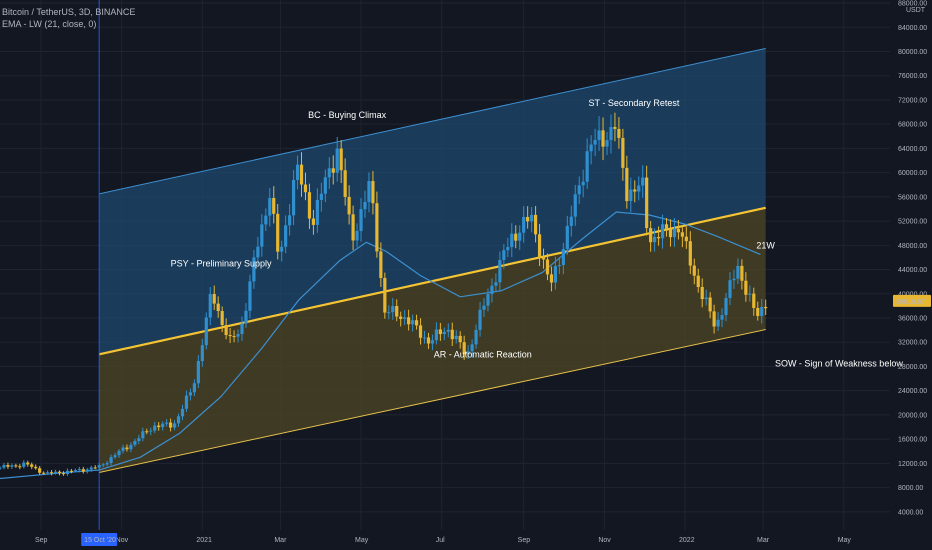 The height and width of the screenshot is (550, 932). I want to click on time-tick-label: Mar, so click(763, 540).